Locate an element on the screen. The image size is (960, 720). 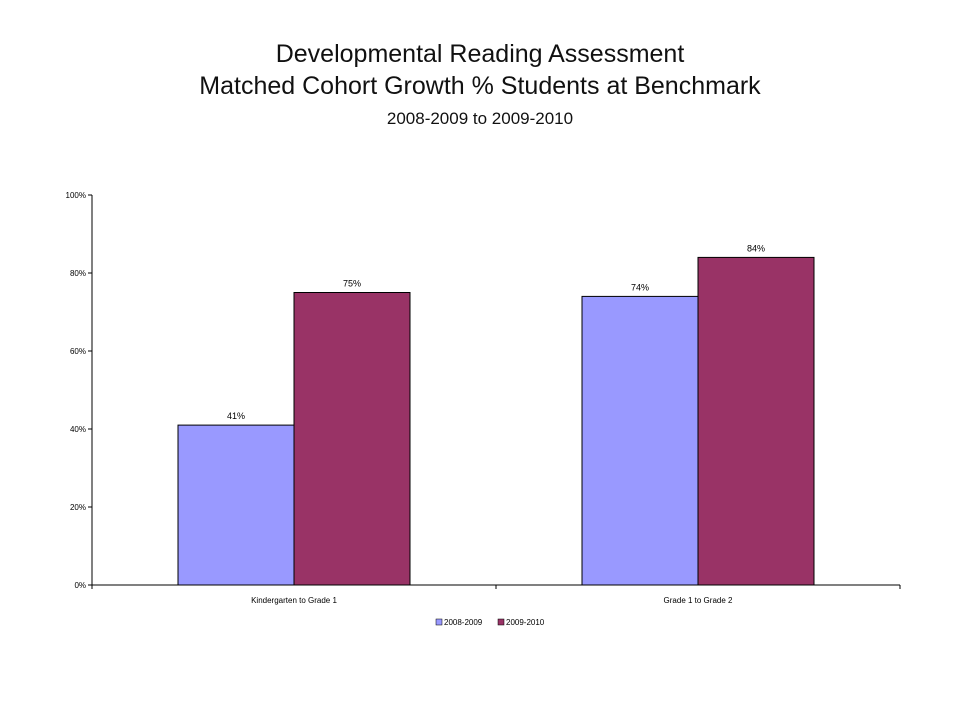
legend-label: 2009-2010 is located at coordinates (525, 622).